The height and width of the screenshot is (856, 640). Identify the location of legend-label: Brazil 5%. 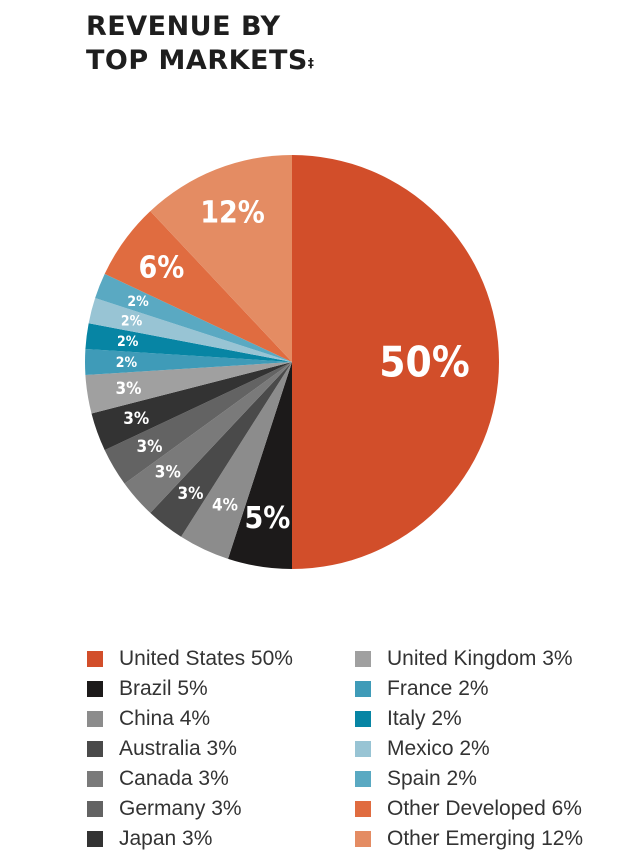
(163, 688).